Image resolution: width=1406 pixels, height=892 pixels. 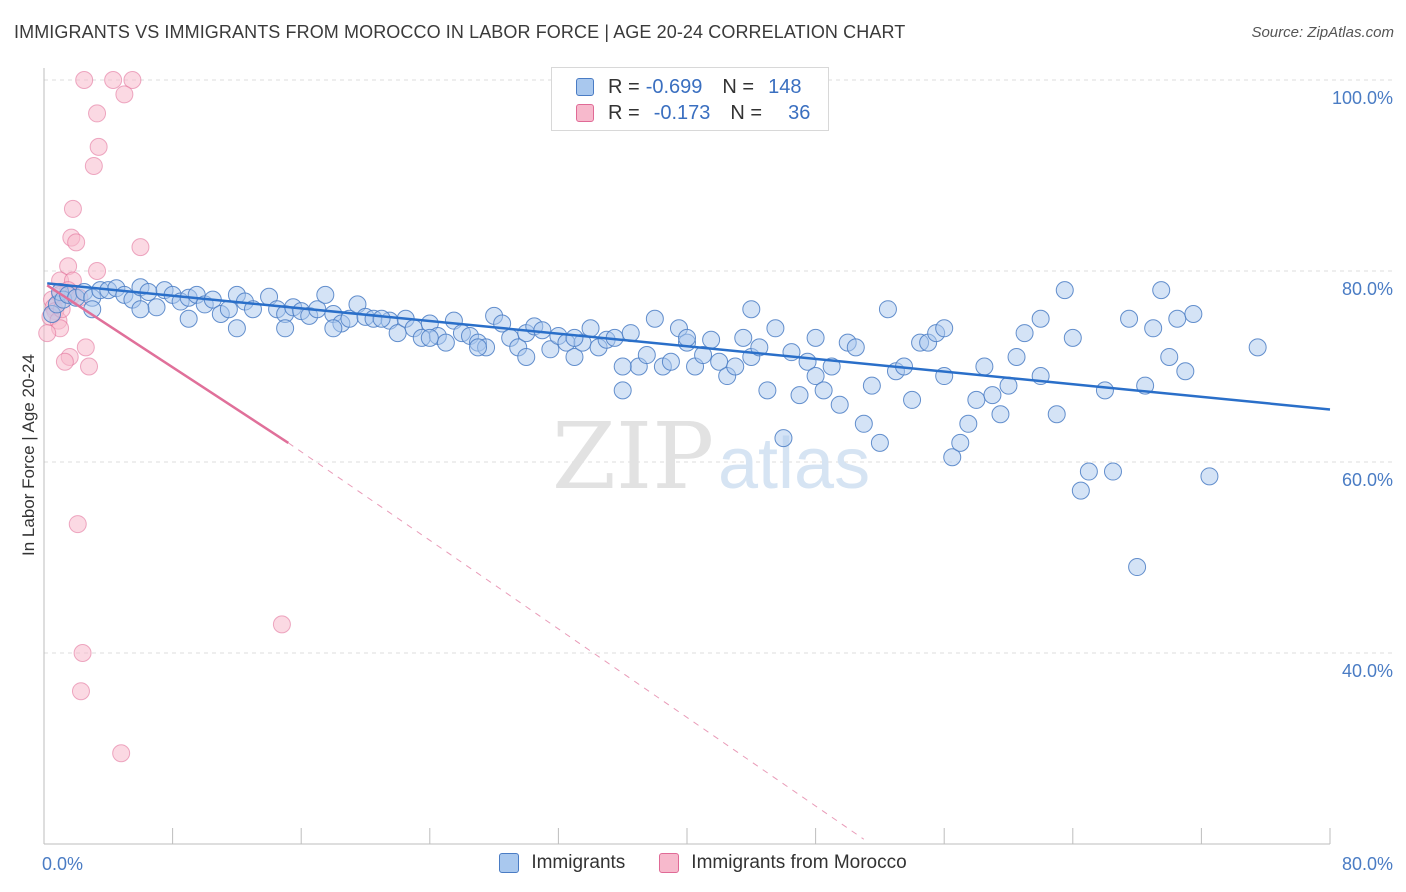 I want to click on series-legend: Immigrants Immigrants from Morocco, so click(x=703, y=863).